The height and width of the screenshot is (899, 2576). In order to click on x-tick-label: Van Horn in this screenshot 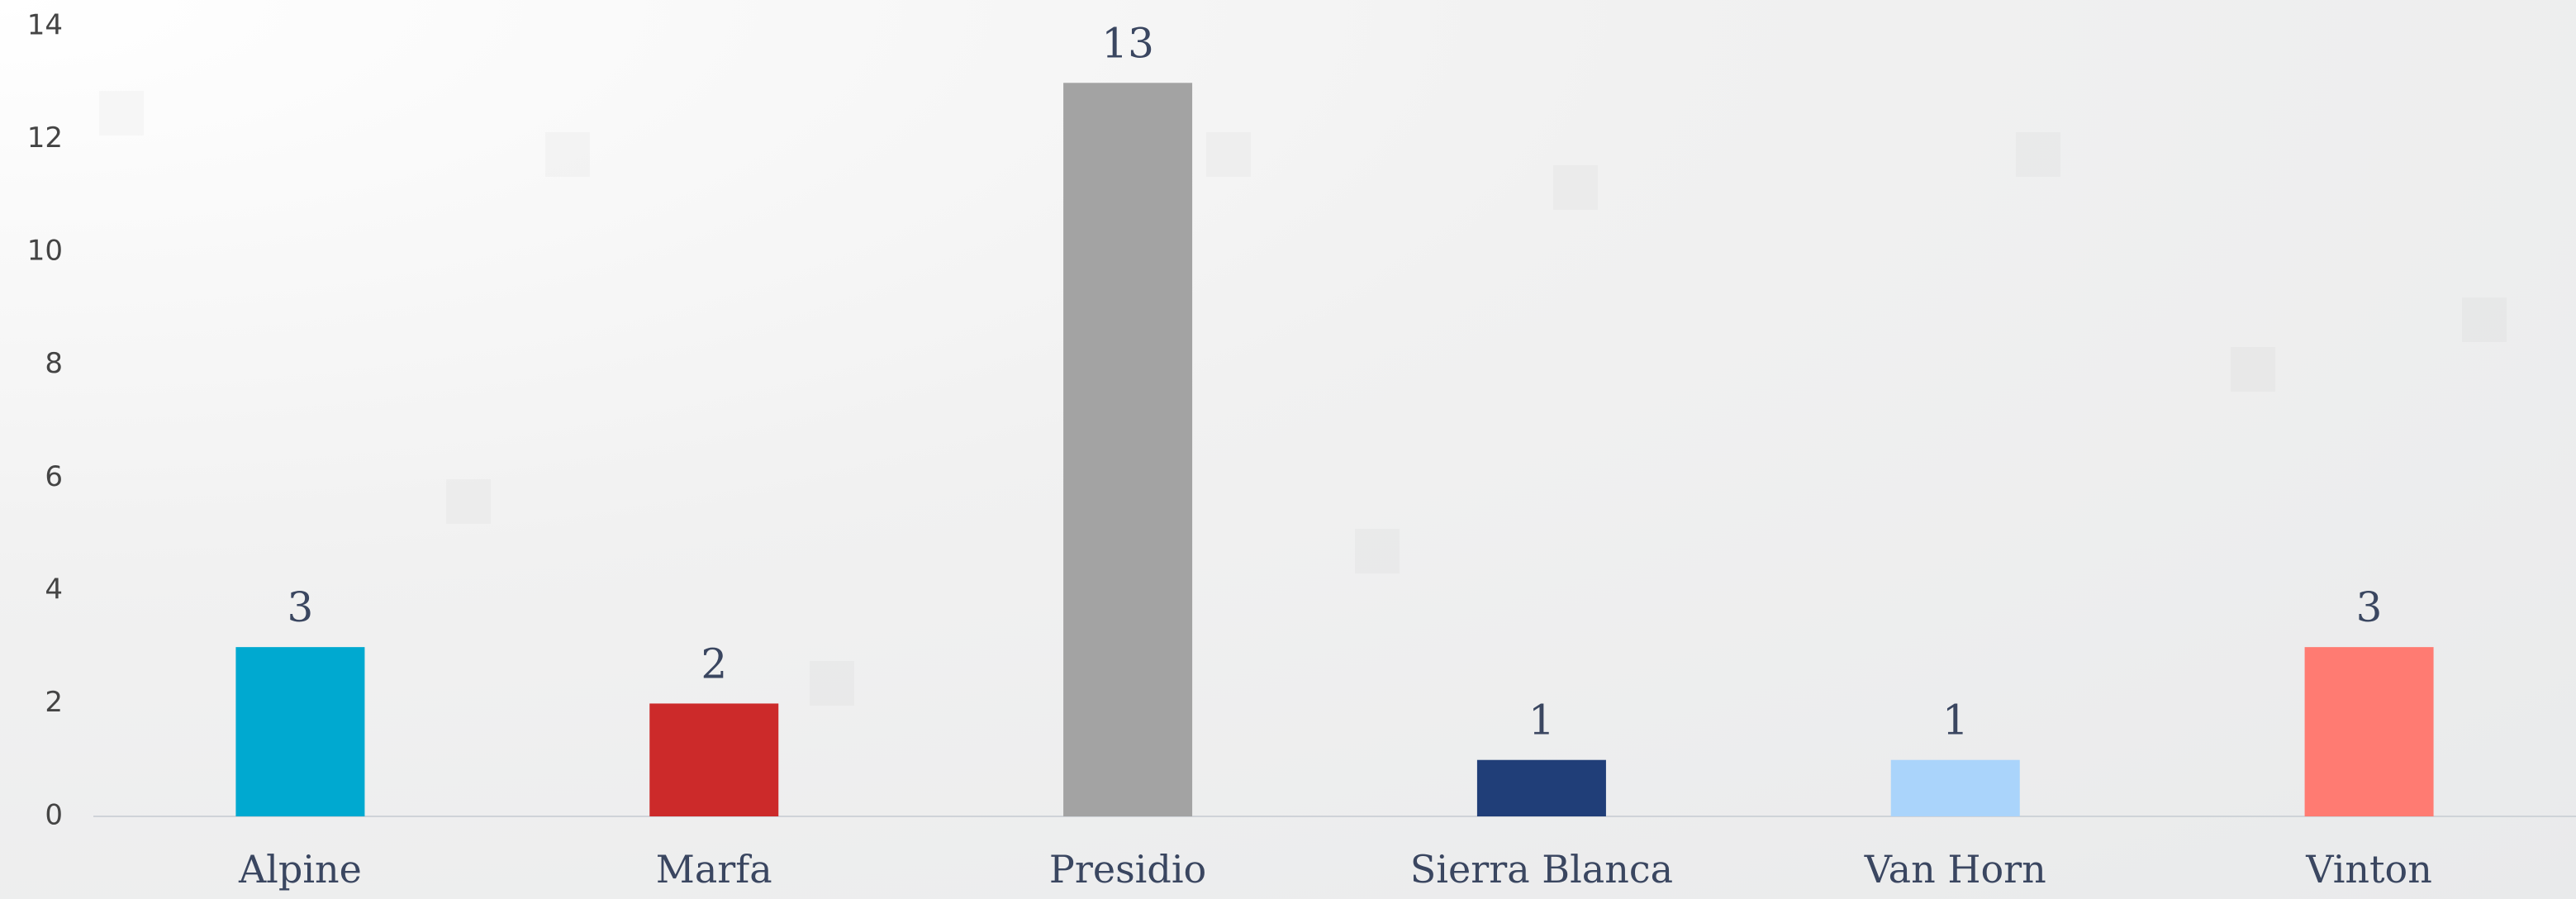, I will do `click(1955, 869)`.